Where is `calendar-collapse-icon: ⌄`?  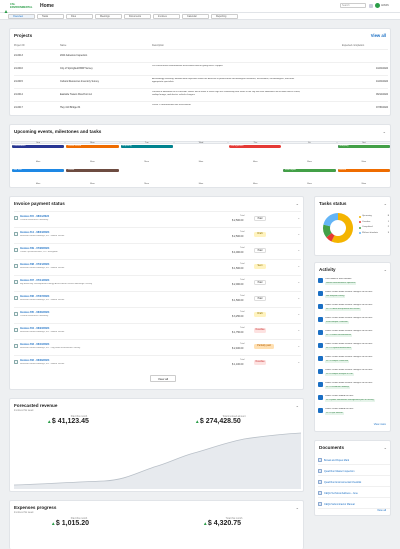 calendar-collapse-icon: ⌄ is located at coordinates (384, 131).